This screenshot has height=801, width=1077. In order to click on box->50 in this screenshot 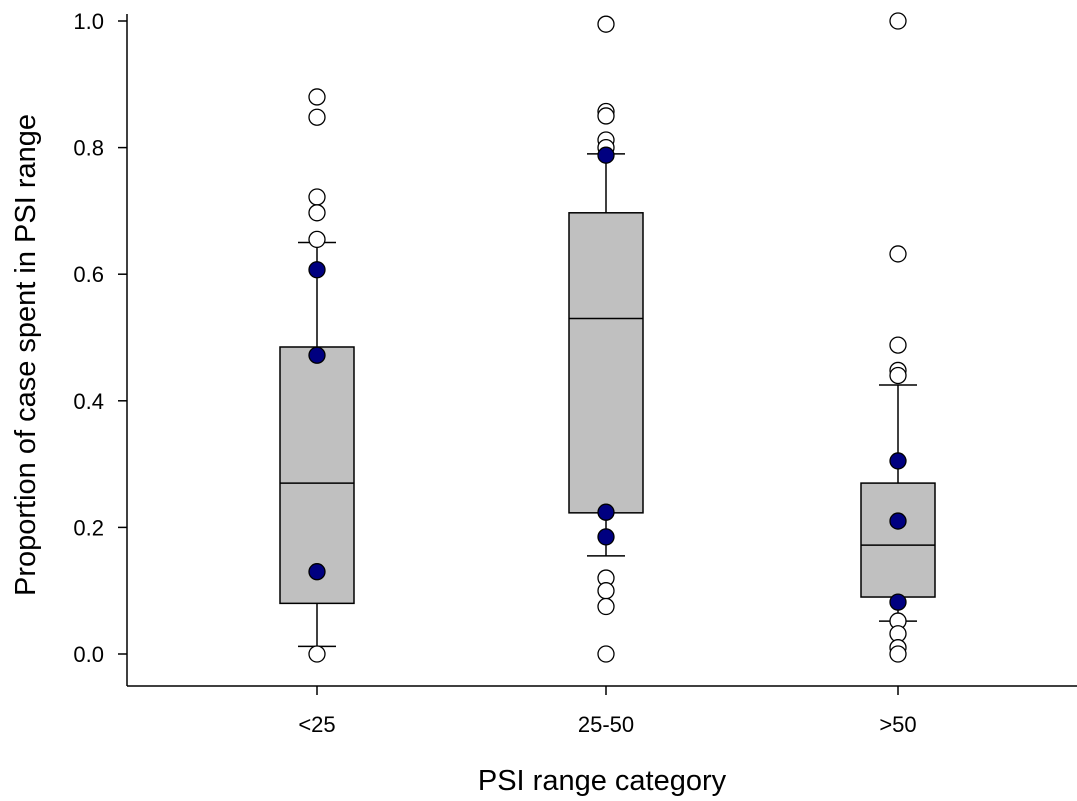, I will do `click(898, 503)`.